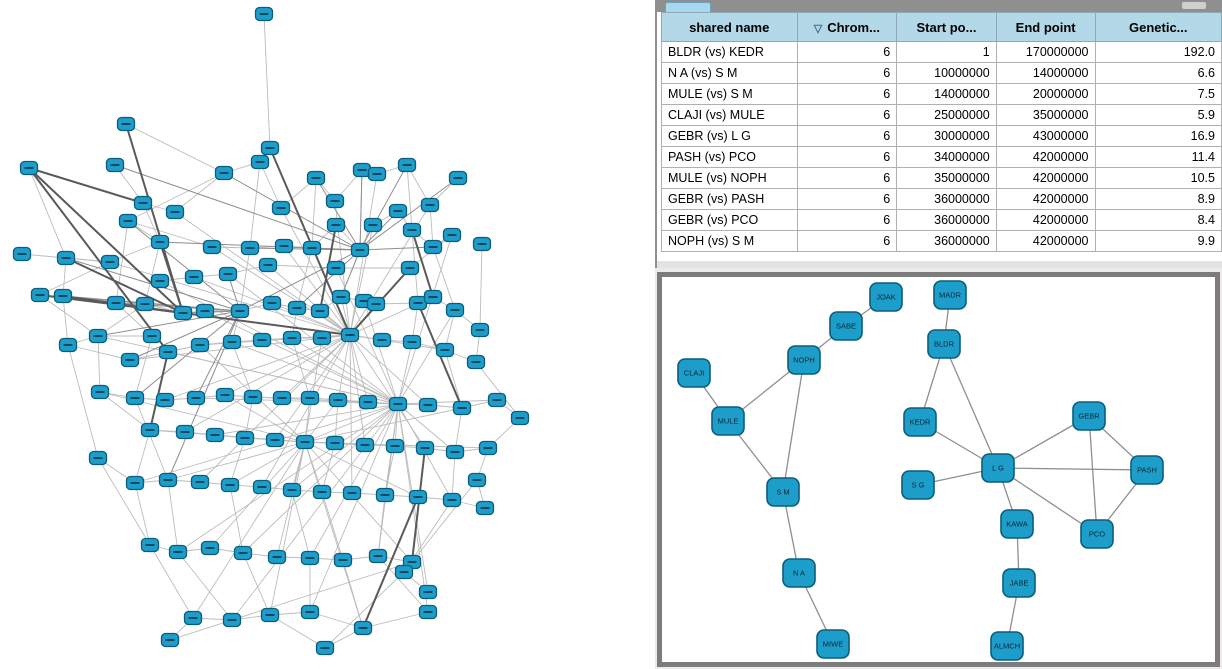  What do you see at coordinates (729, 136) in the screenshot?
I see `table-cell: GEBR (vs) L G` at bounding box center [729, 136].